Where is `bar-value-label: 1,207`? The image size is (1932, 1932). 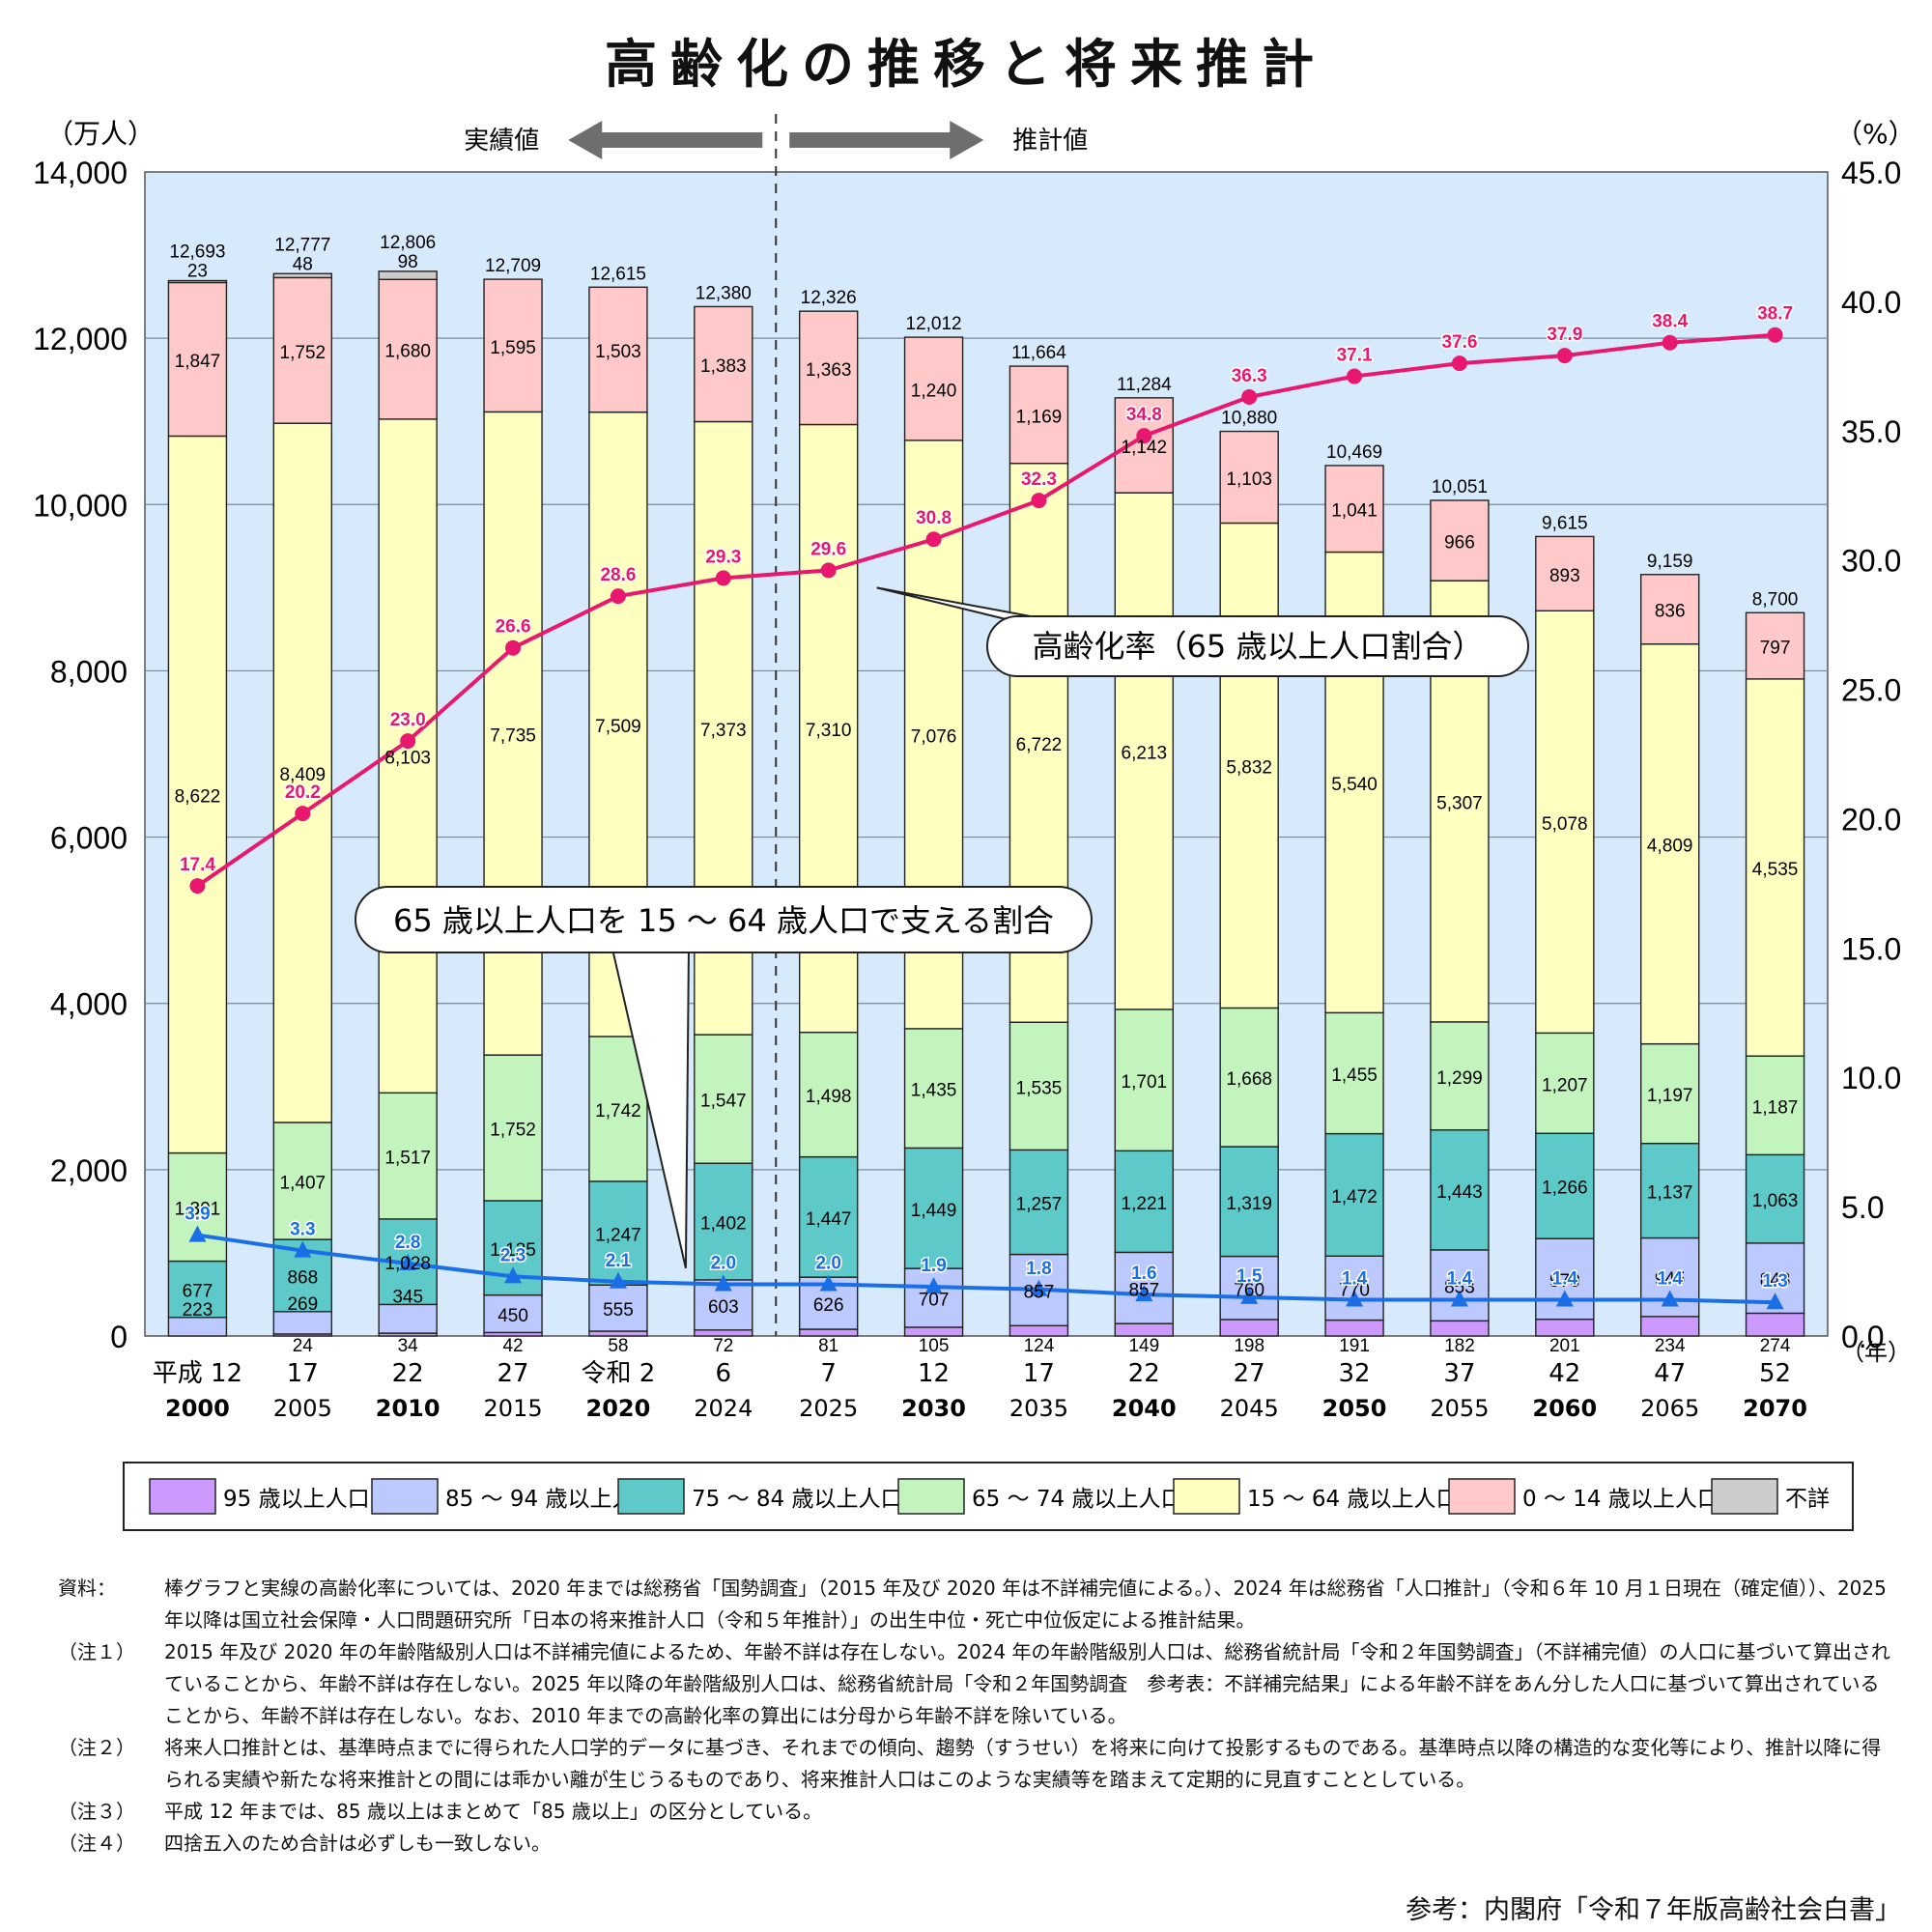 bar-value-label: 1,207 is located at coordinates (1565, 1085).